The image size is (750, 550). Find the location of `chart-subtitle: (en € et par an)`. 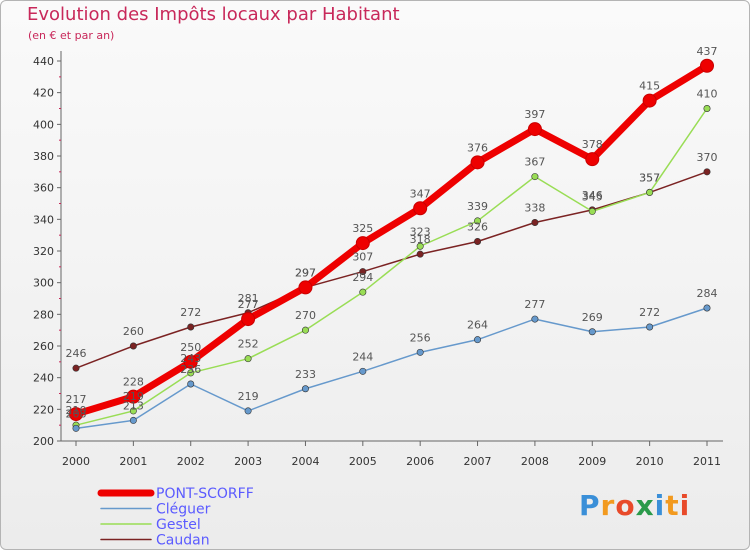

chart-subtitle: (en € et par an) is located at coordinates (71, 35).